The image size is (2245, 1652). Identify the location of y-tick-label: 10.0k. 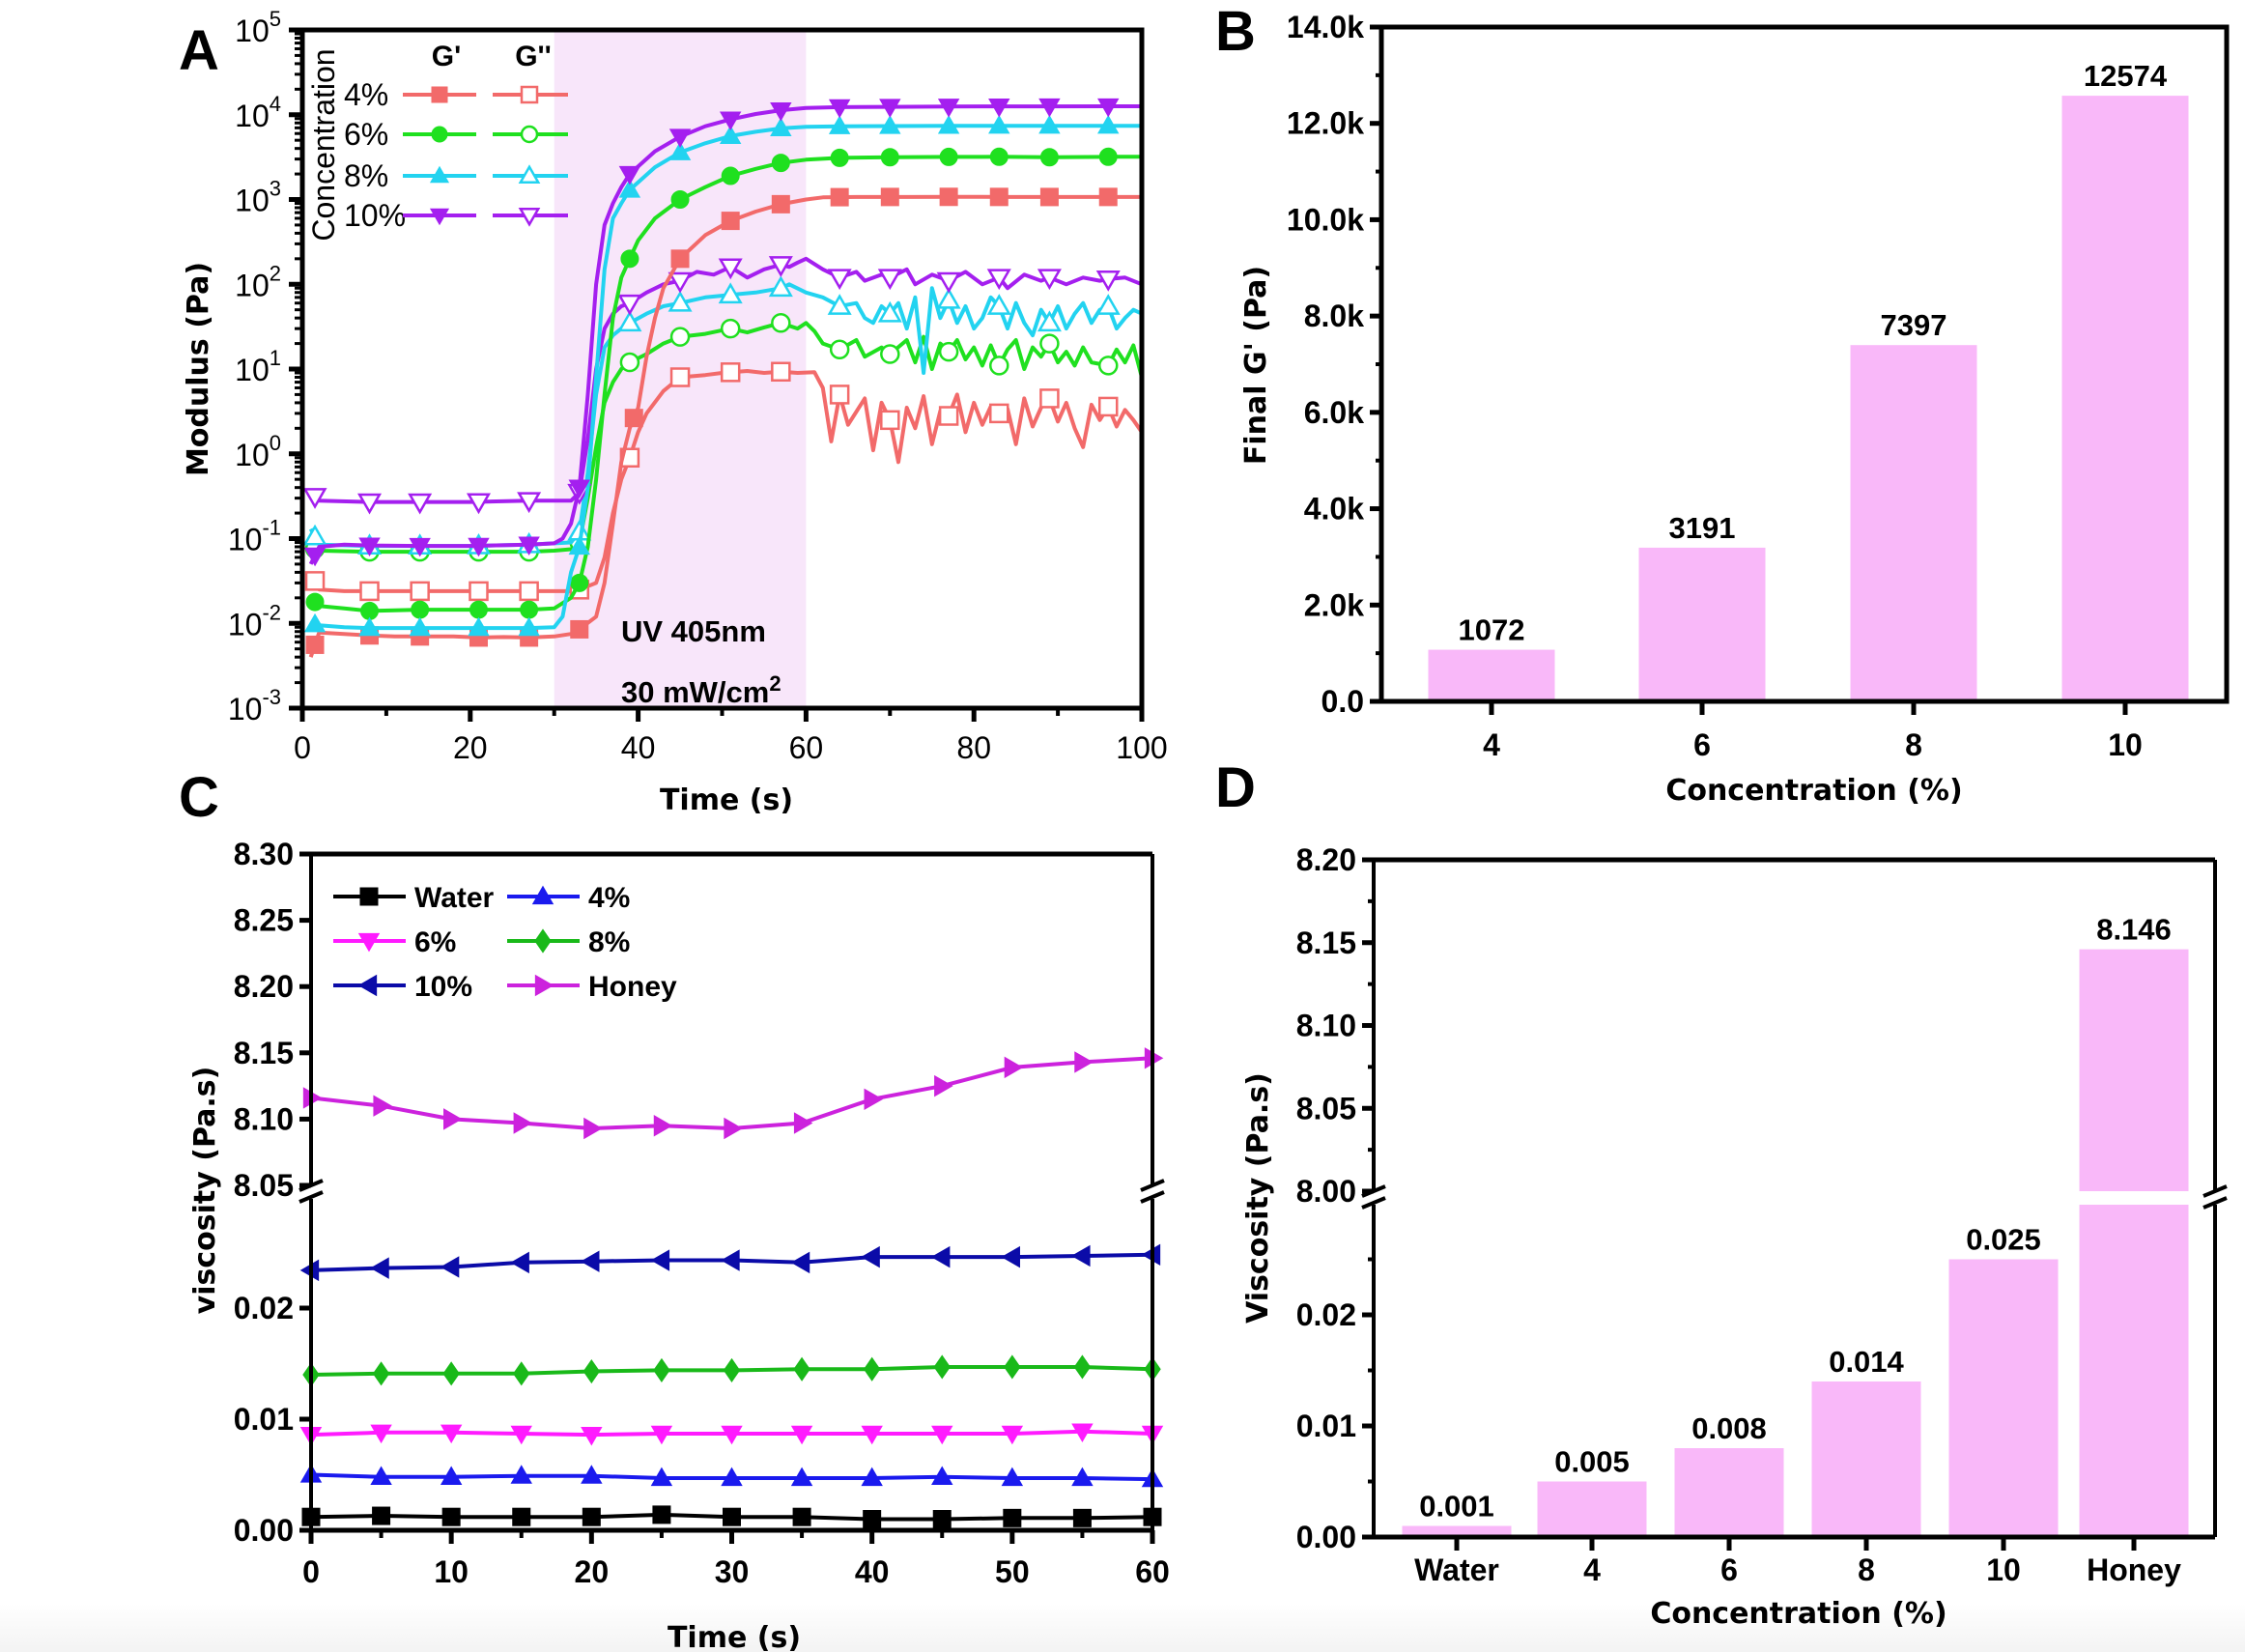
(1325, 219).